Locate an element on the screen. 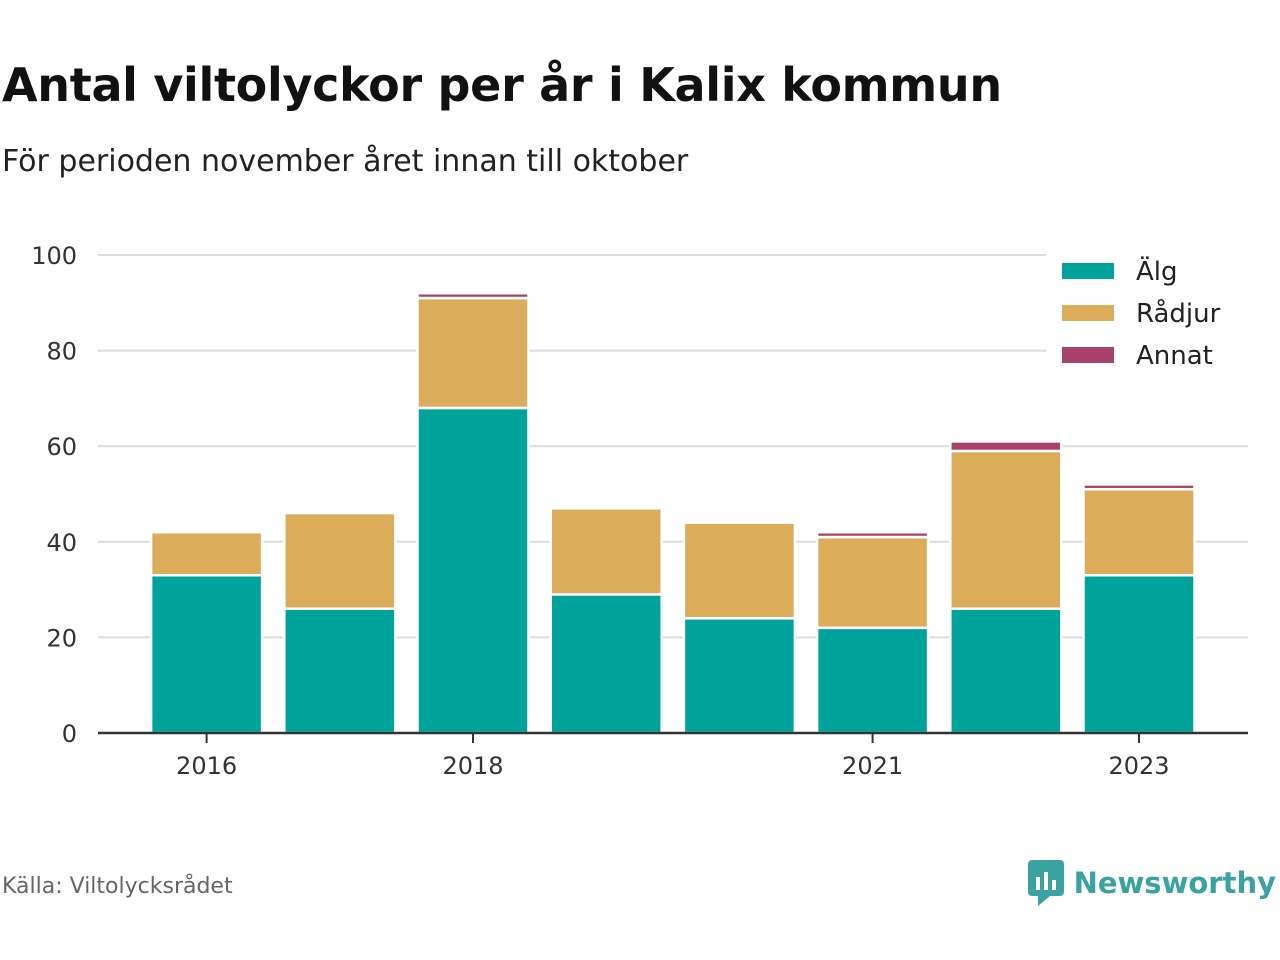 Image resolution: width=1280 pixels, height=960 pixels. x-tick-label: 2021 is located at coordinates (872, 766).